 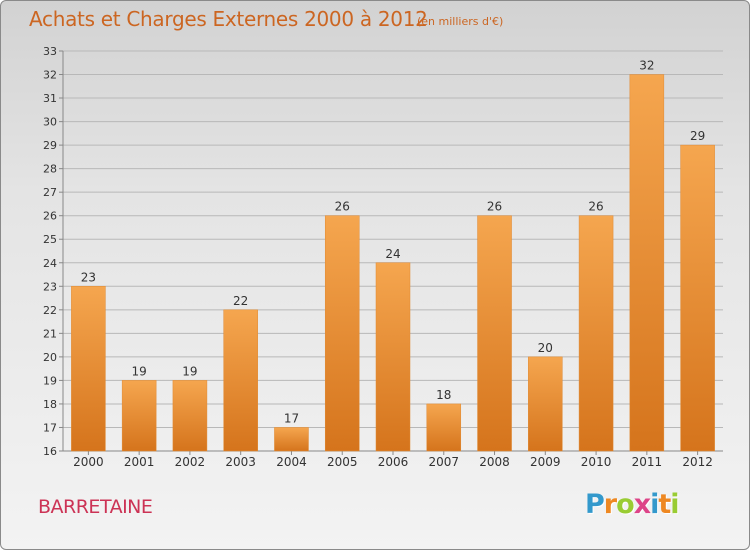 What do you see at coordinates (50, 216) in the screenshot?
I see `y-tick-label: 26` at bounding box center [50, 216].